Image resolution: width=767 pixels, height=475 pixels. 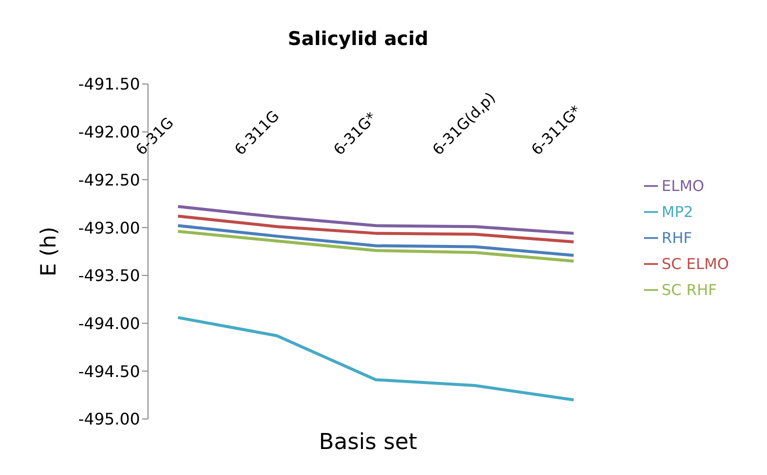 I want to click on y-tick-label: -492.50, so click(x=109, y=180).